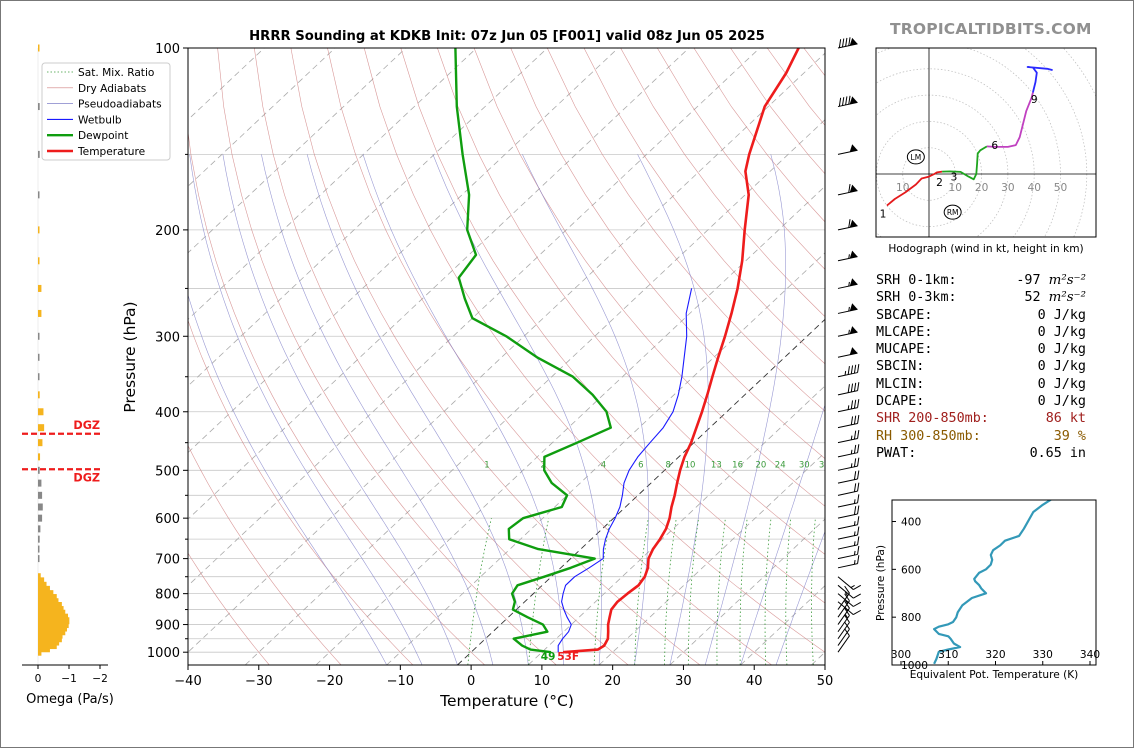  What do you see at coordinates (948, 655) in the screenshot?
I see `theta-e-x-tick-label: 310` at bounding box center [948, 655].